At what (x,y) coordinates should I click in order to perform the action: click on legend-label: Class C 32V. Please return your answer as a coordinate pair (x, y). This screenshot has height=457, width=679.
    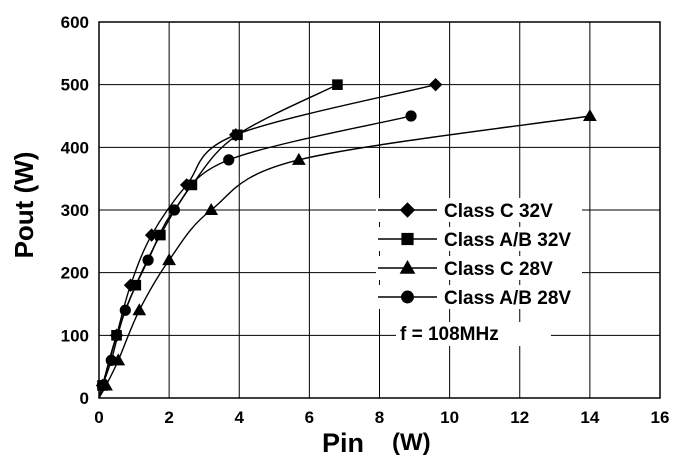
    Looking at the image, I should click on (498, 211).